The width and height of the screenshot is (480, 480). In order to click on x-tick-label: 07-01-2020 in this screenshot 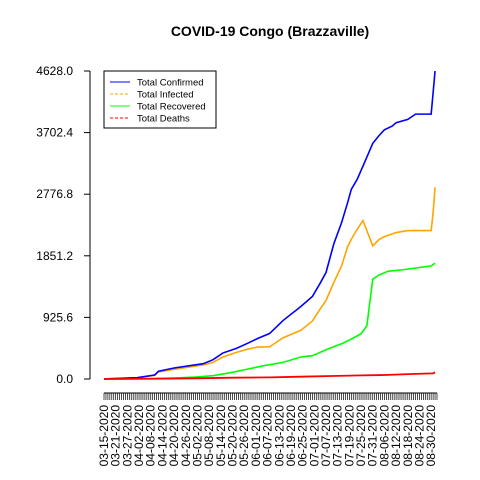, I will do `click(314, 436)`.